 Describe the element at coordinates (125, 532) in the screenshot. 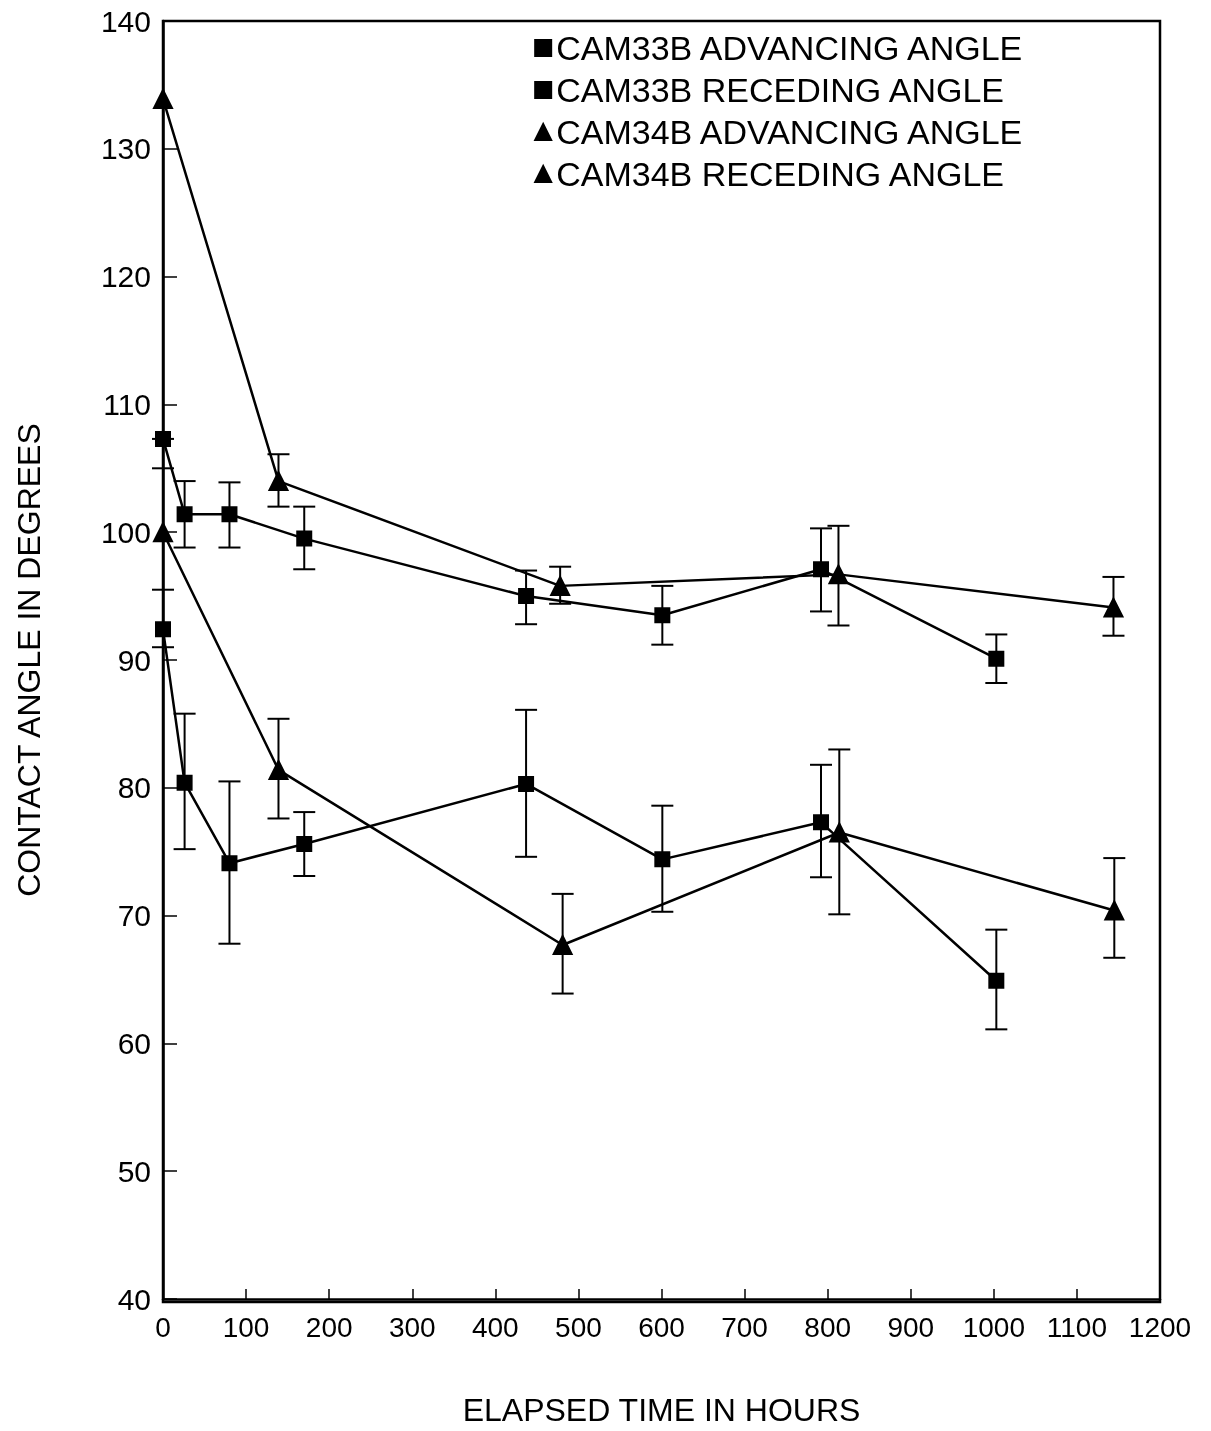

I see `y-tick-label: 100` at that location.